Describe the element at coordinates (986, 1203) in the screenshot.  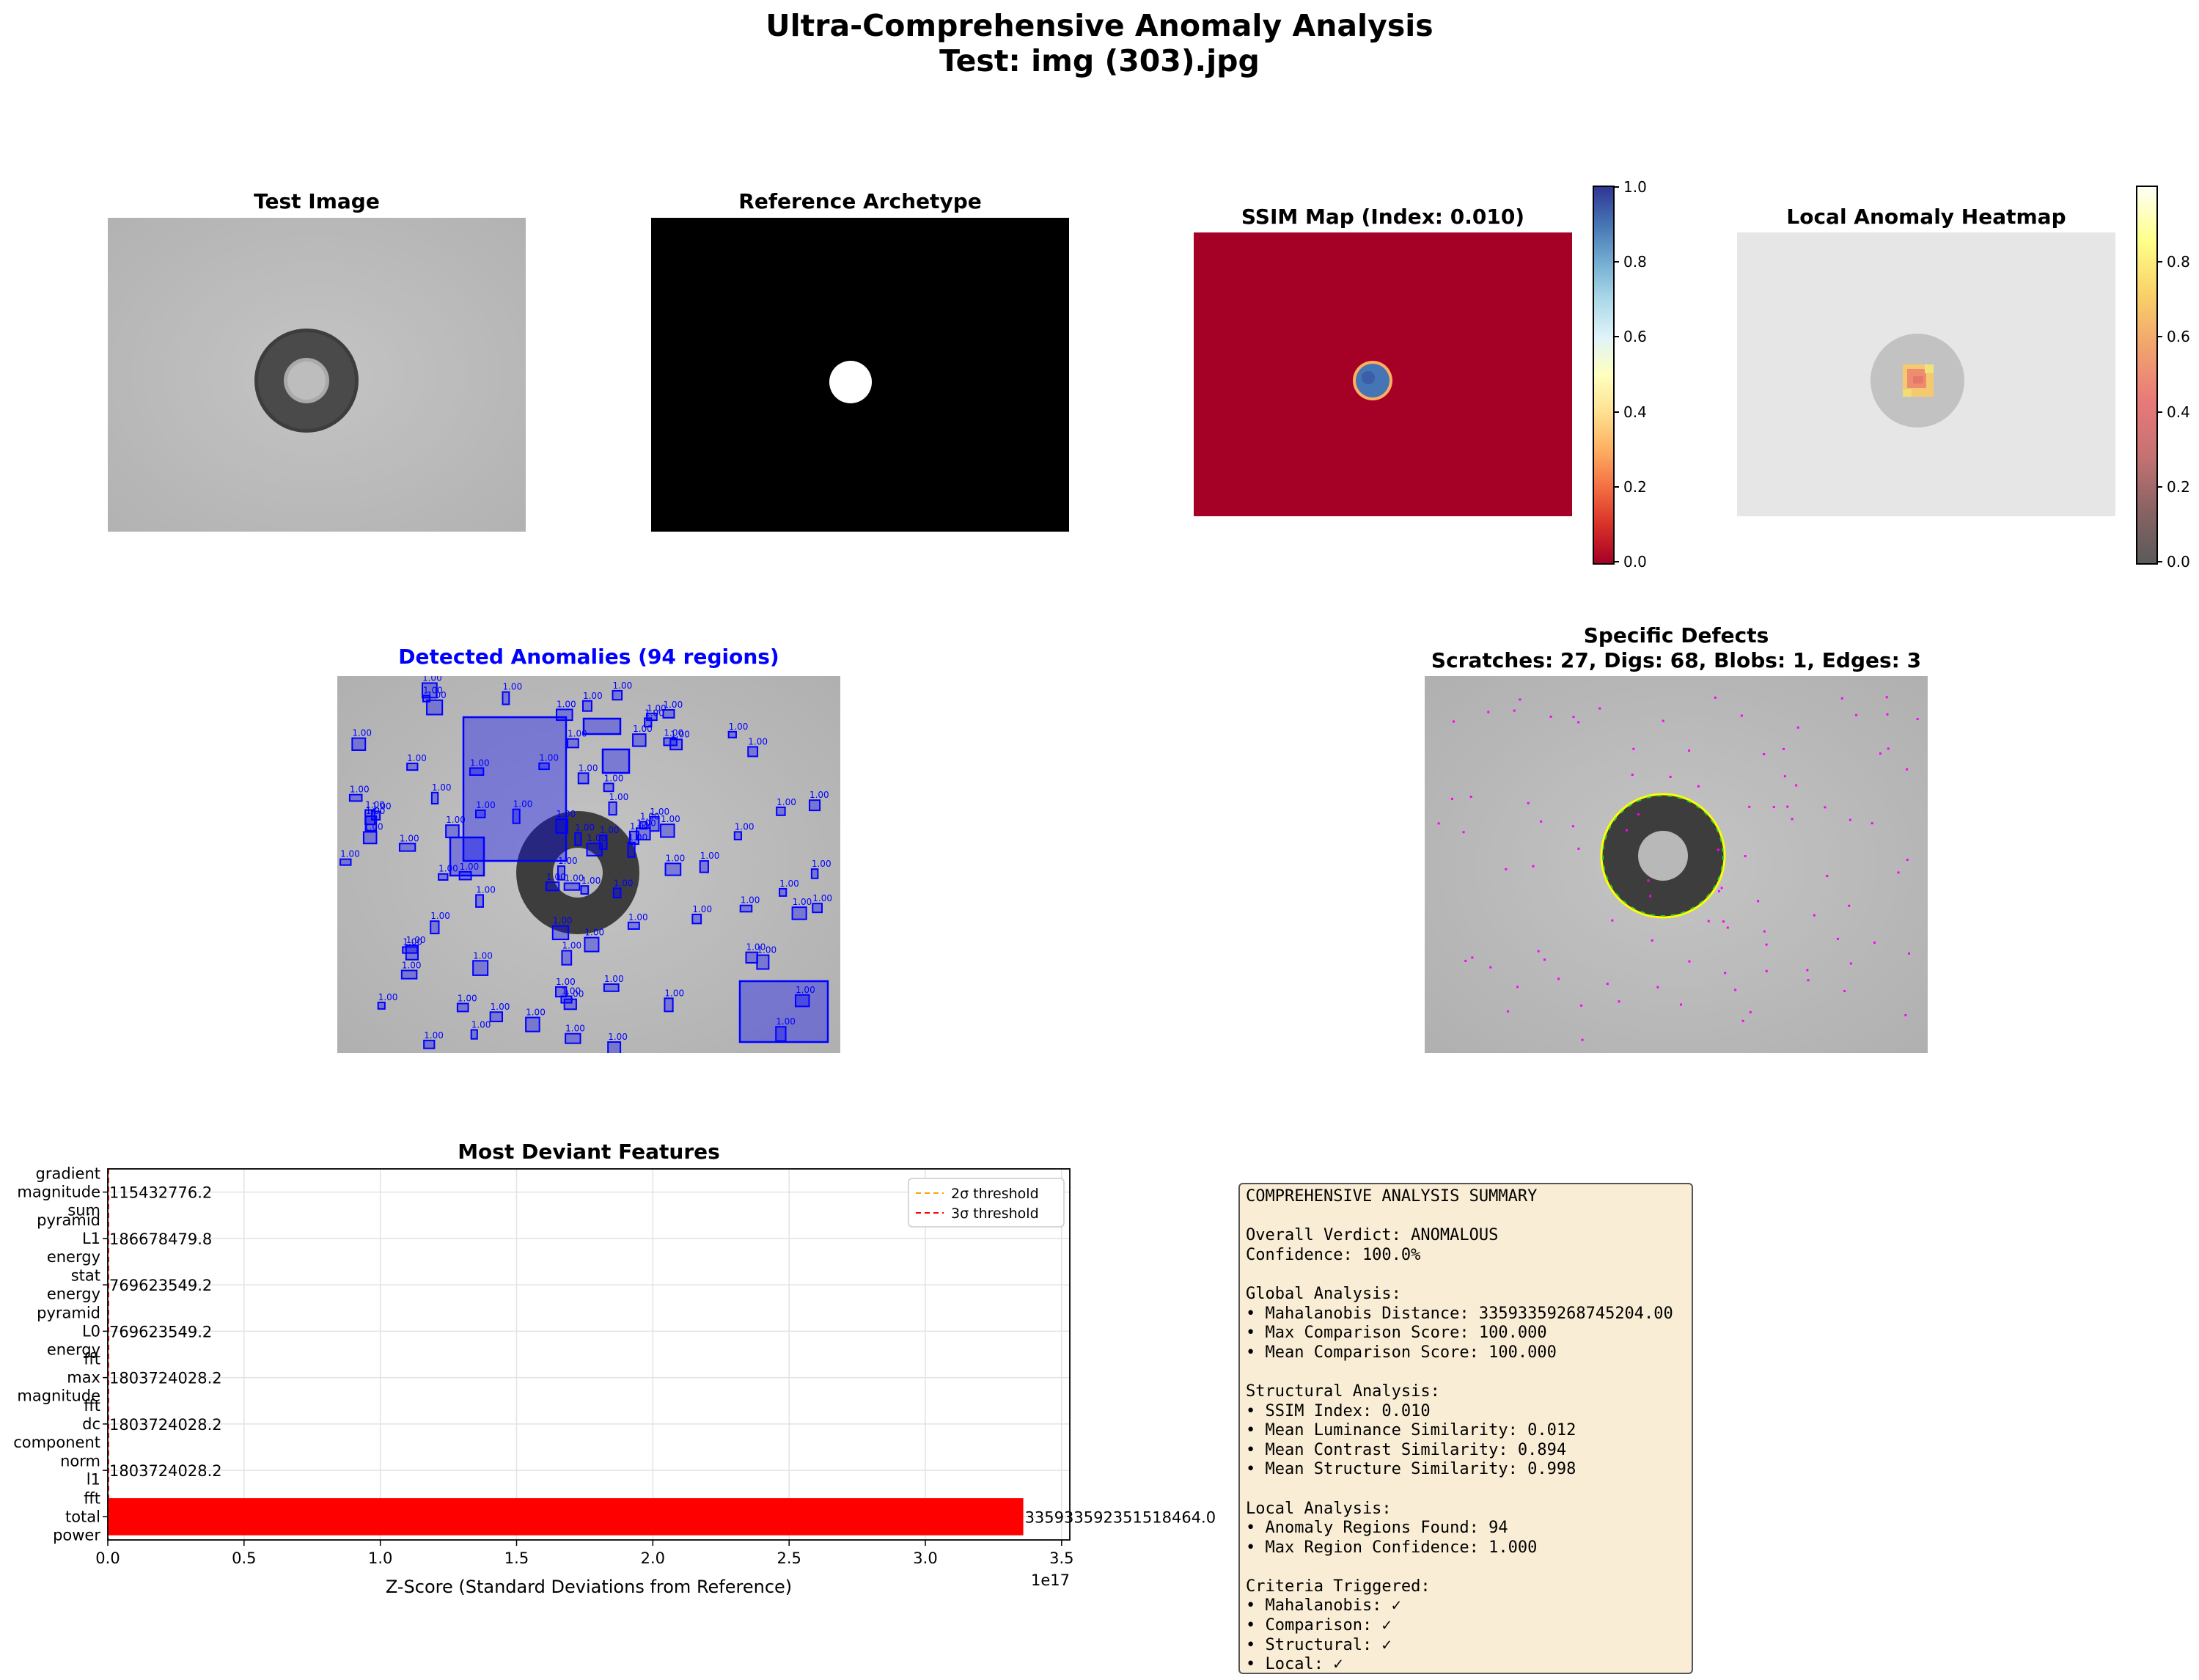
I see `legend` at that location.